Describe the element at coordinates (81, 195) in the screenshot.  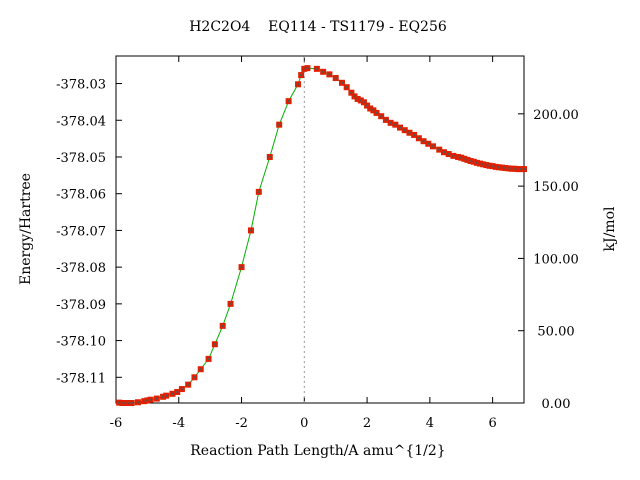
I see `y-tick-label: -378.06` at that location.